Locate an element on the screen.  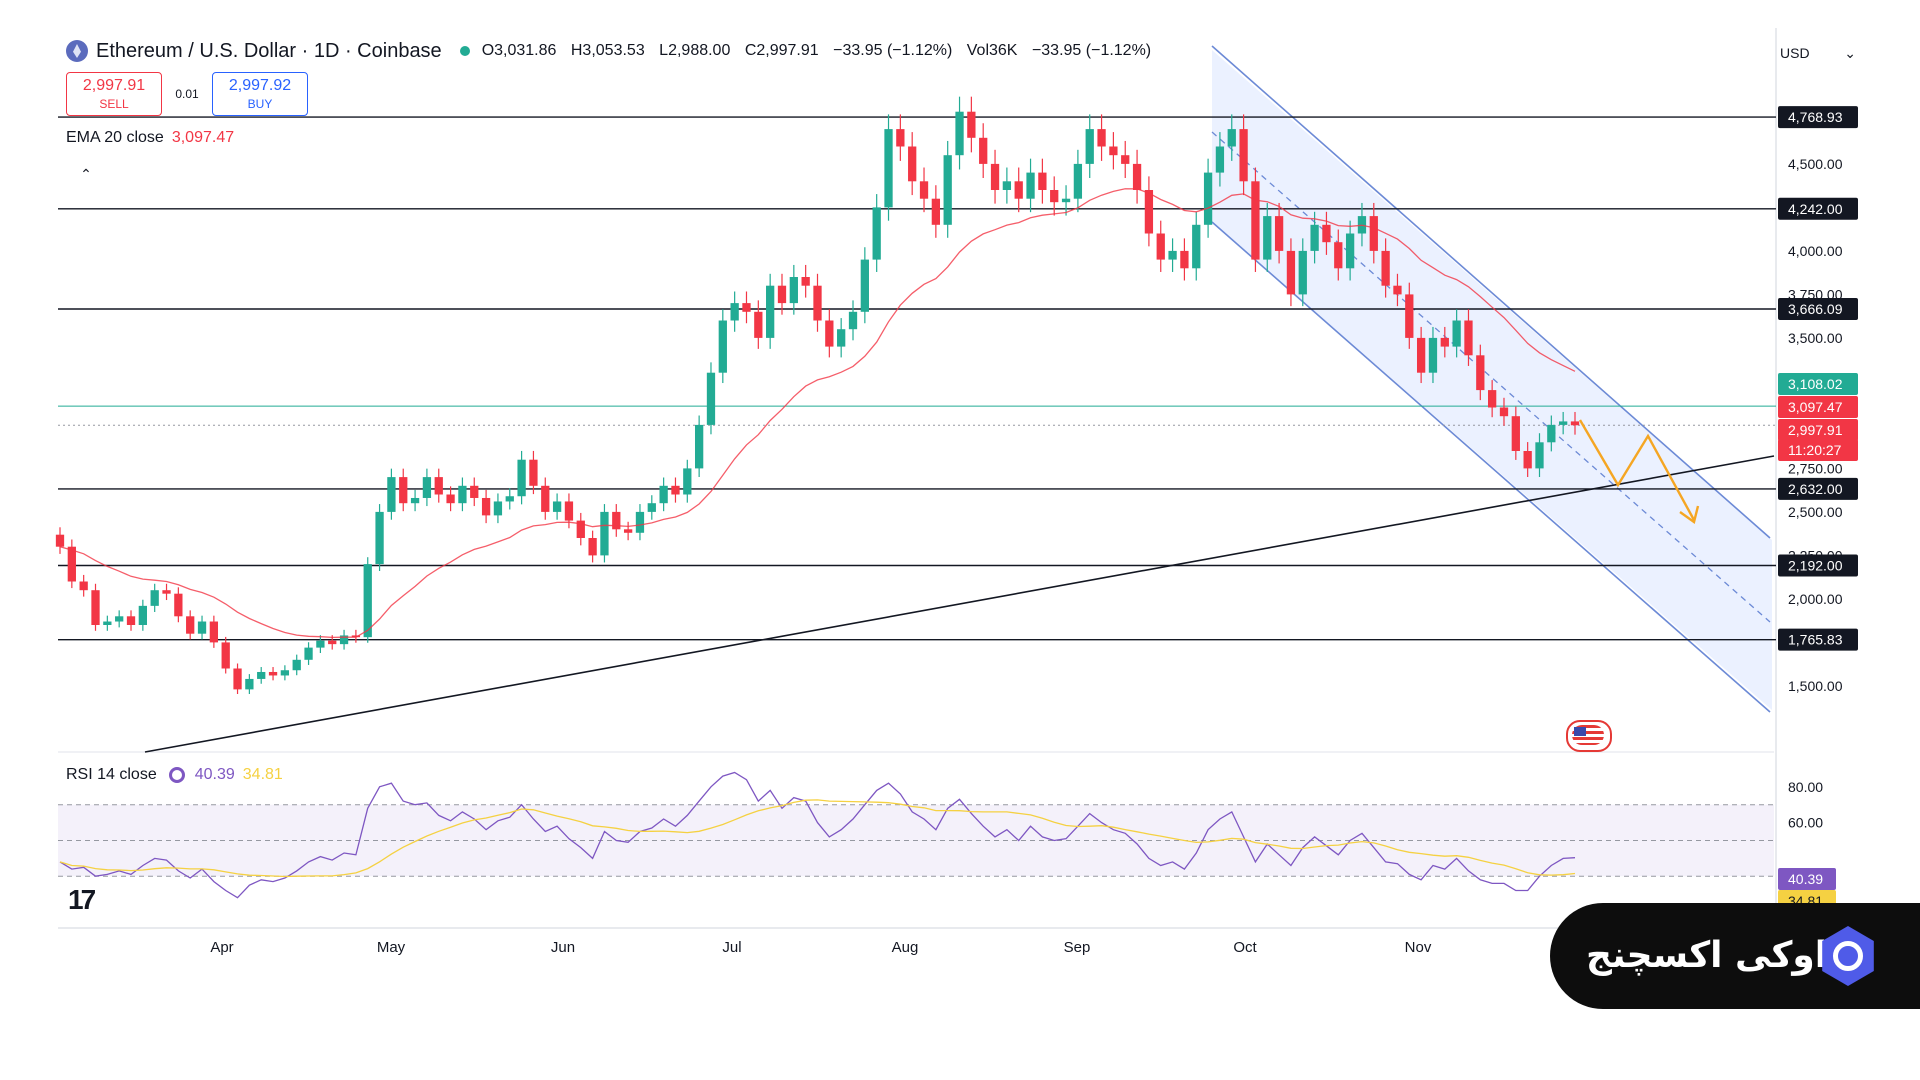
currency-selector: USD ⌄ is located at coordinates (1818, 53).